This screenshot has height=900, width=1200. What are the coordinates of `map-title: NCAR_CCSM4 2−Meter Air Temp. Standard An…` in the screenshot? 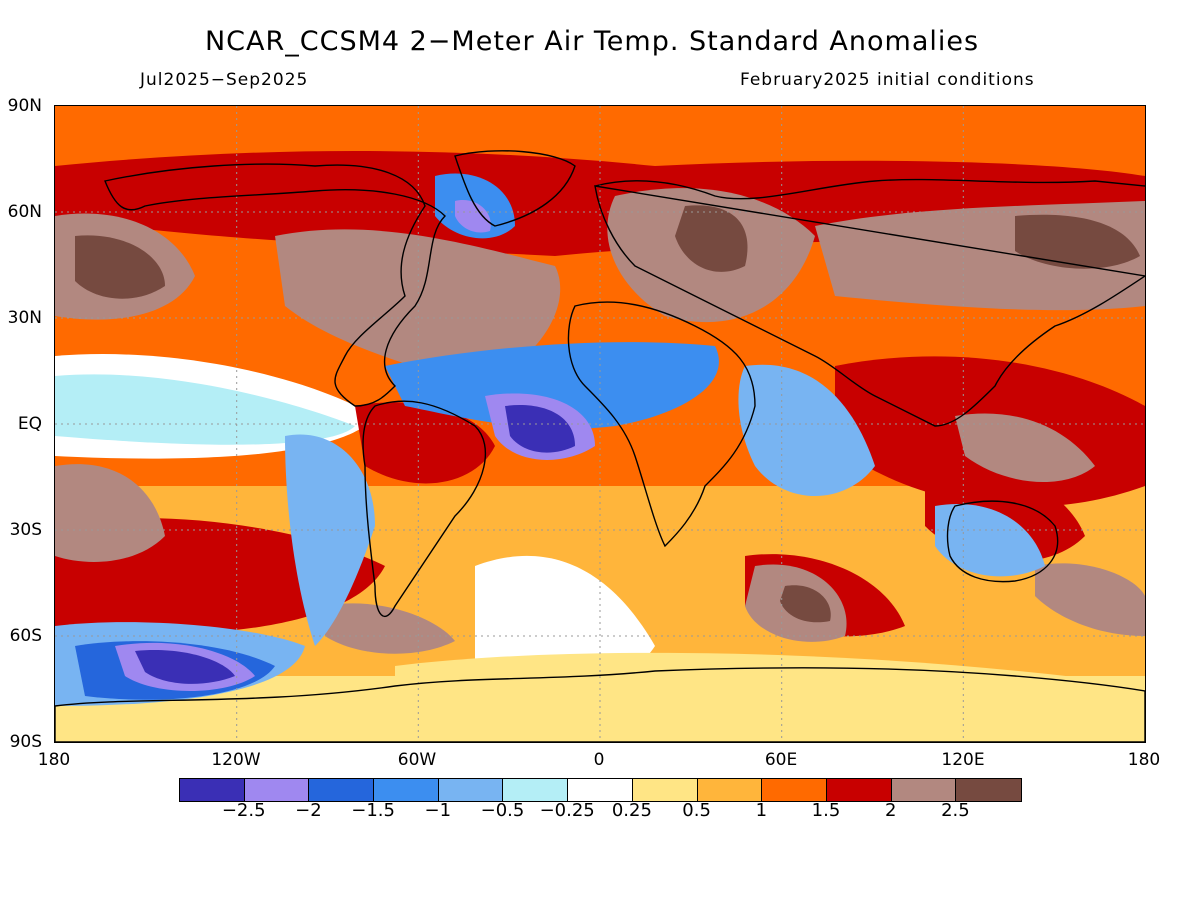 It's located at (592, 41).